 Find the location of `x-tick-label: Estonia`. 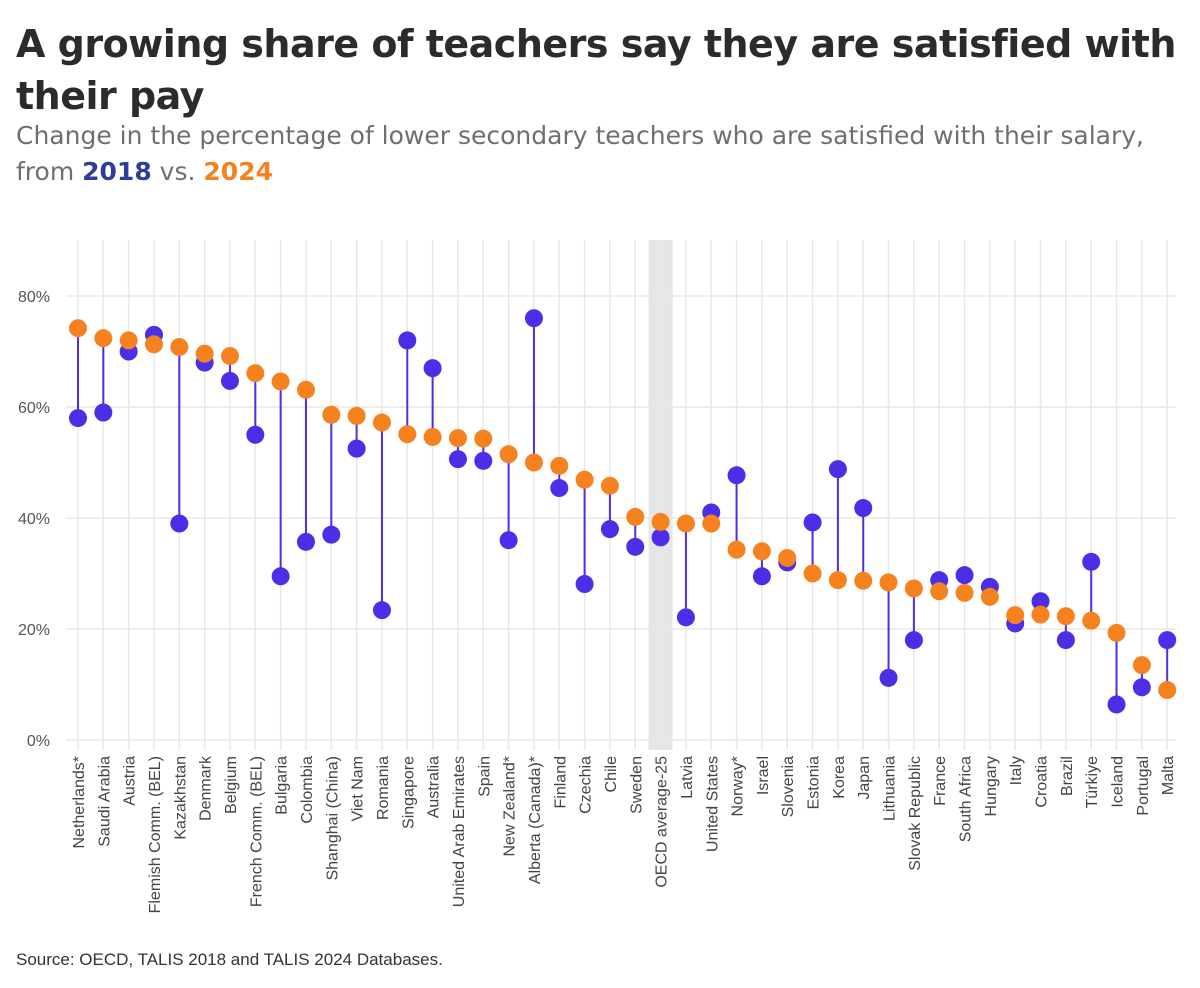

x-tick-label: Estonia is located at coordinates (814, 782).